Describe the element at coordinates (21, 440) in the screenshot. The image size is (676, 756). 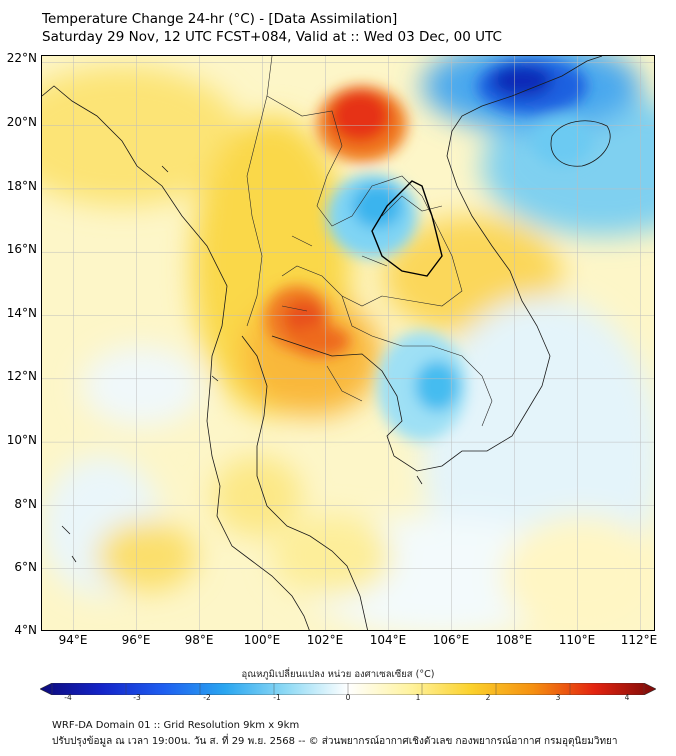
I see `lat-label: 10°N` at that location.